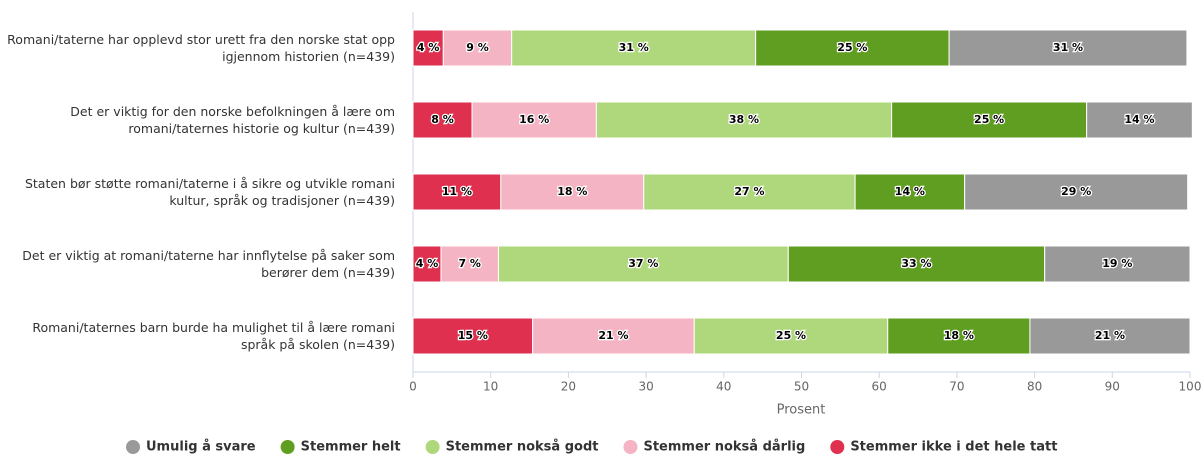  Describe the element at coordinates (879, 387) in the screenshot. I see `x-tick-label: 60` at that location.